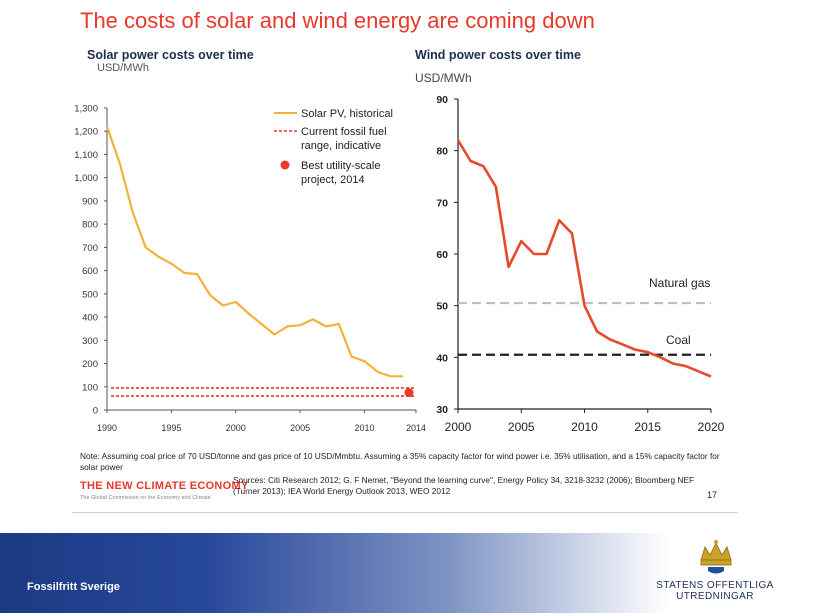 This screenshot has height=613, width=816. What do you see at coordinates (344, 132) in the screenshot?
I see `legend-fossil-label: Current fossil fuel` at bounding box center [344, 132].